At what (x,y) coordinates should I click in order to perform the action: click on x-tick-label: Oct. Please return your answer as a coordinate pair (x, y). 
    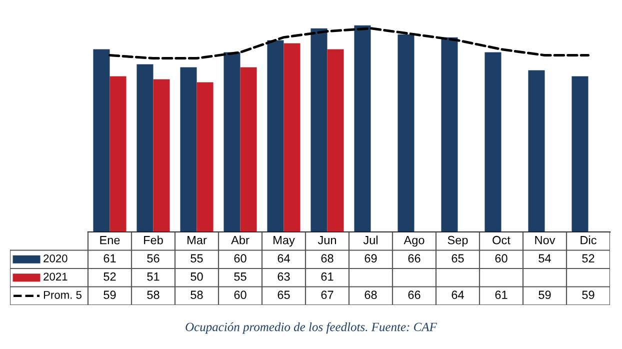
    Looking at the image, I should click on (501, 240).